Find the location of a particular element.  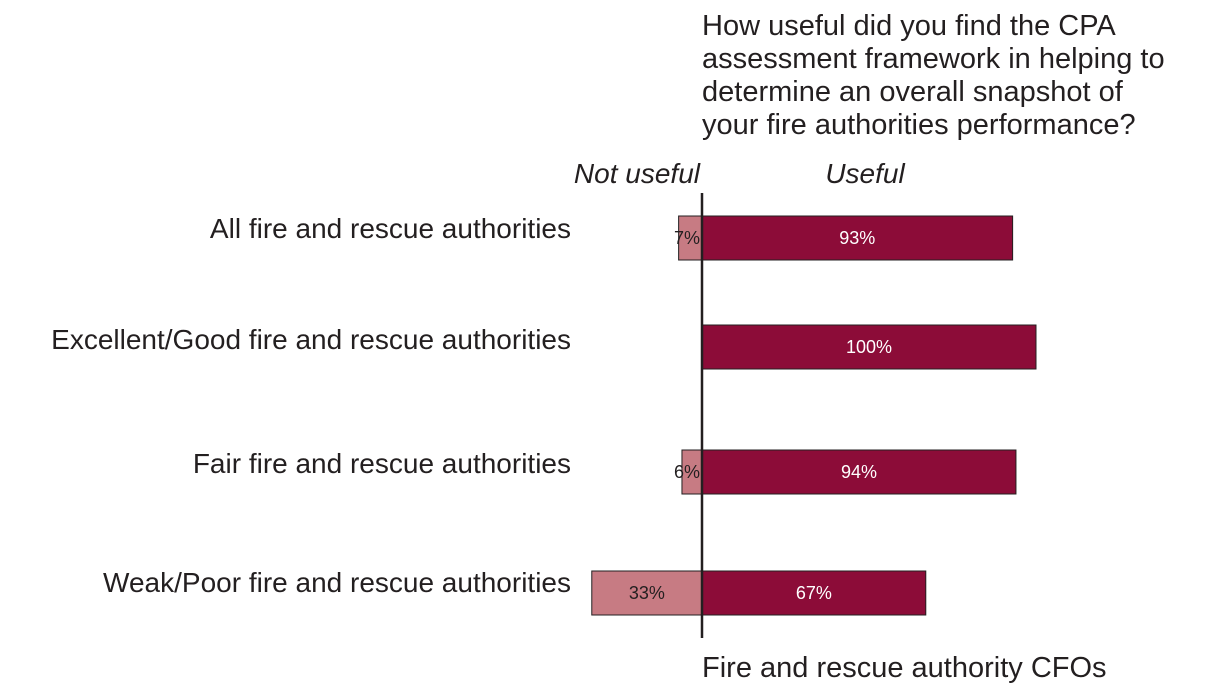

bar-label-useful: 67% is located at coordinates (814, 593).